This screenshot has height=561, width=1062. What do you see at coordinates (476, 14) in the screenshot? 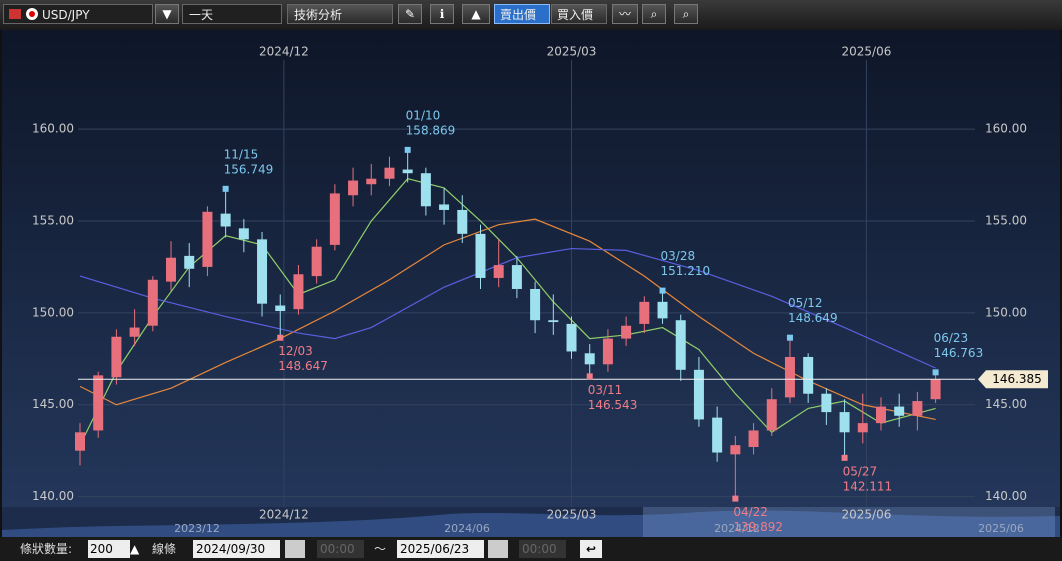
I see `chart-type-button: ▲` at bounding box center [476, 14].